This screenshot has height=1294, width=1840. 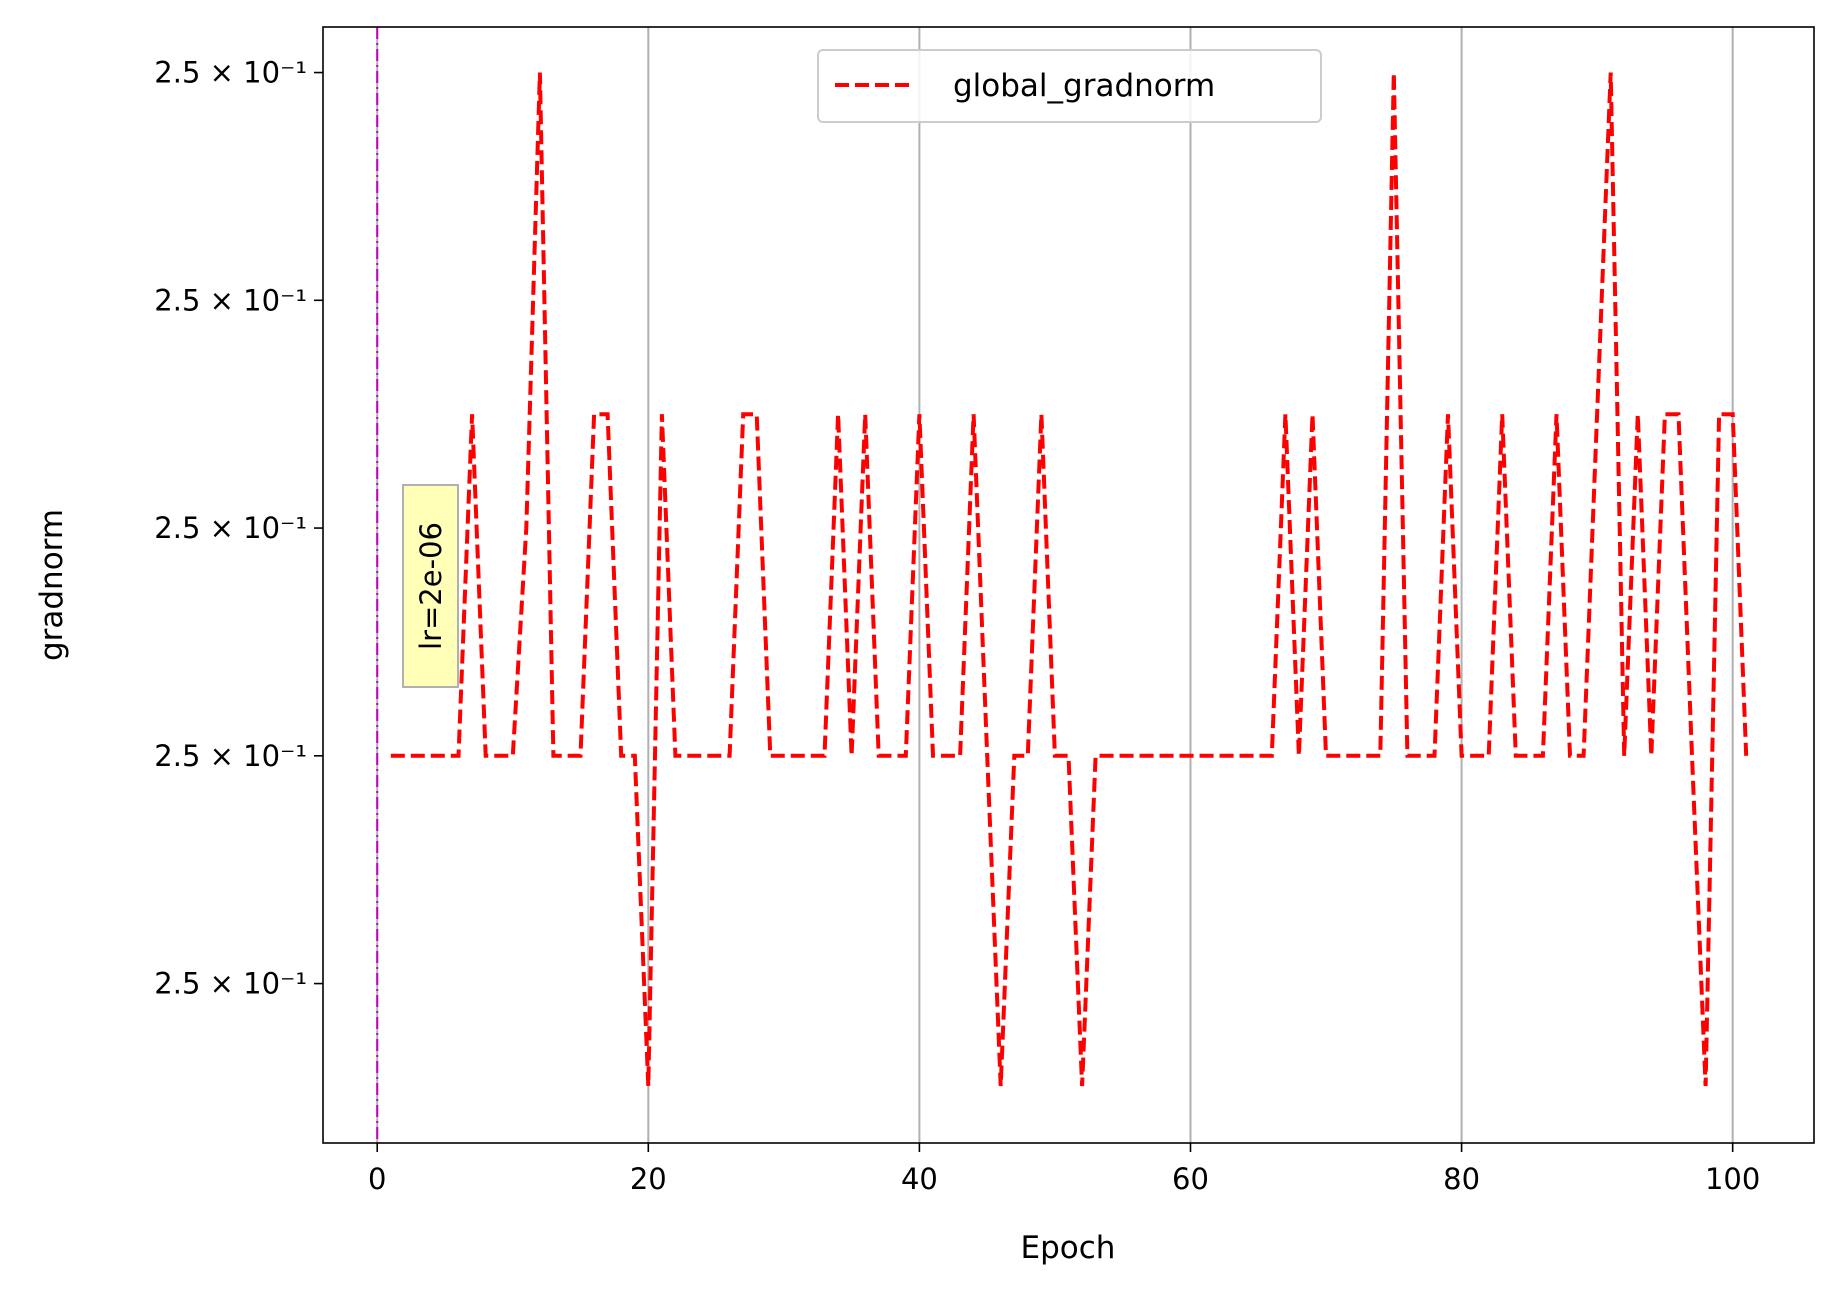 I want to click on x-tick-label: 80, so click(x=1461, y=1179).